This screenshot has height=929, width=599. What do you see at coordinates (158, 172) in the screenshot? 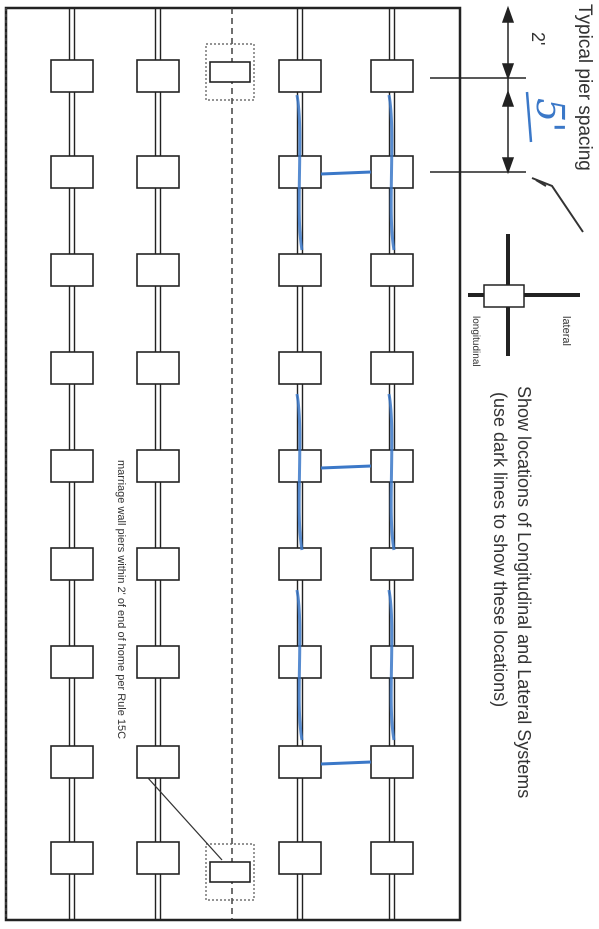
I see `pier-c2-r2` at bounding box center [158, 172].